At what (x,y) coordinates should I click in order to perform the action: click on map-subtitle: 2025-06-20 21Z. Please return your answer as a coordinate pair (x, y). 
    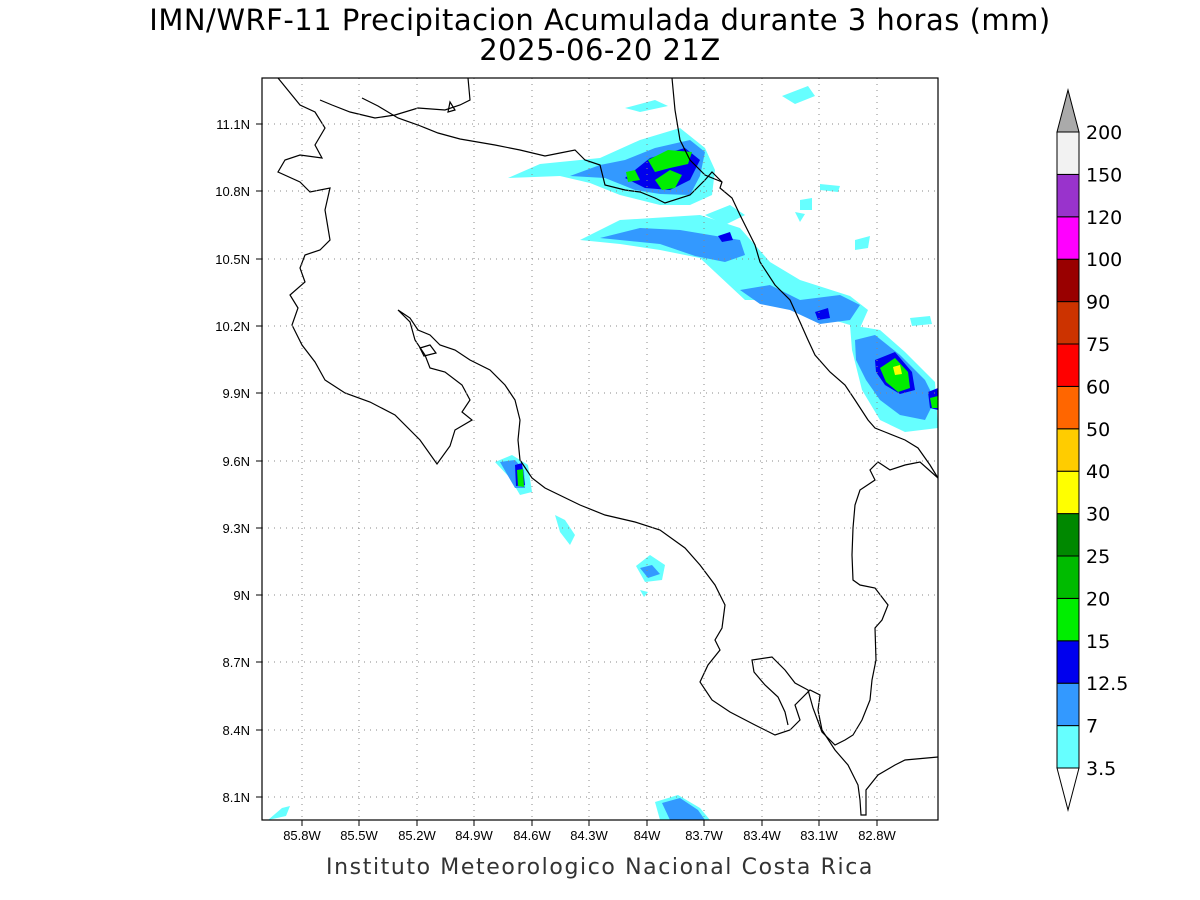
    Looking at the image, I should click on (600, 50).